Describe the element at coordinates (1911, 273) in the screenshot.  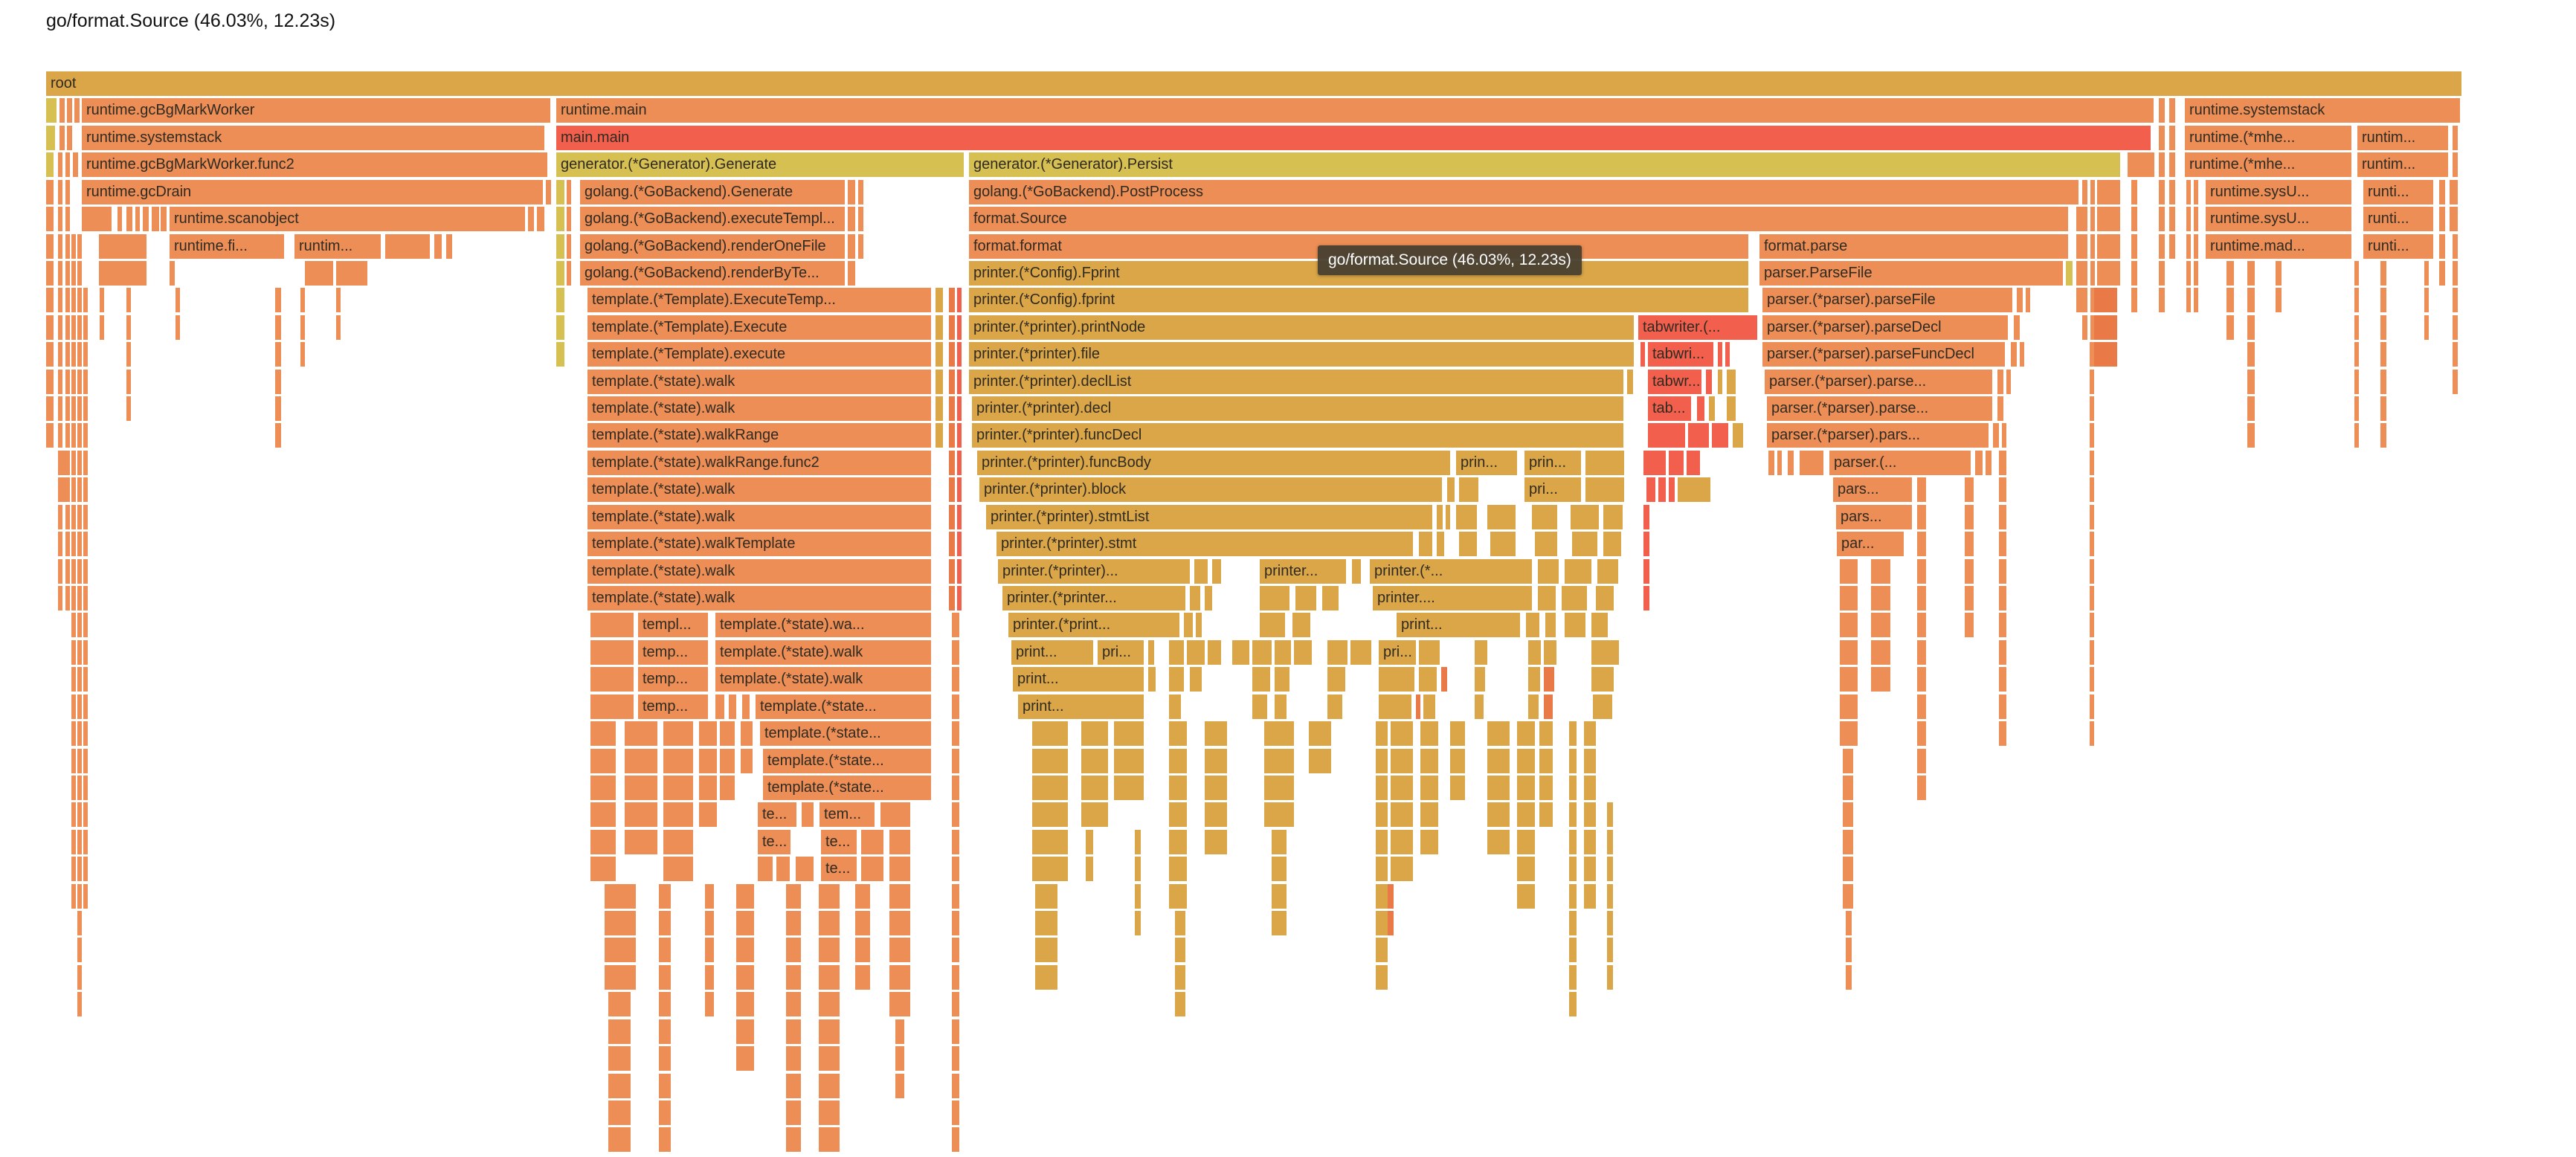
I see `flame-frame: parser.ParseFile` at that location.